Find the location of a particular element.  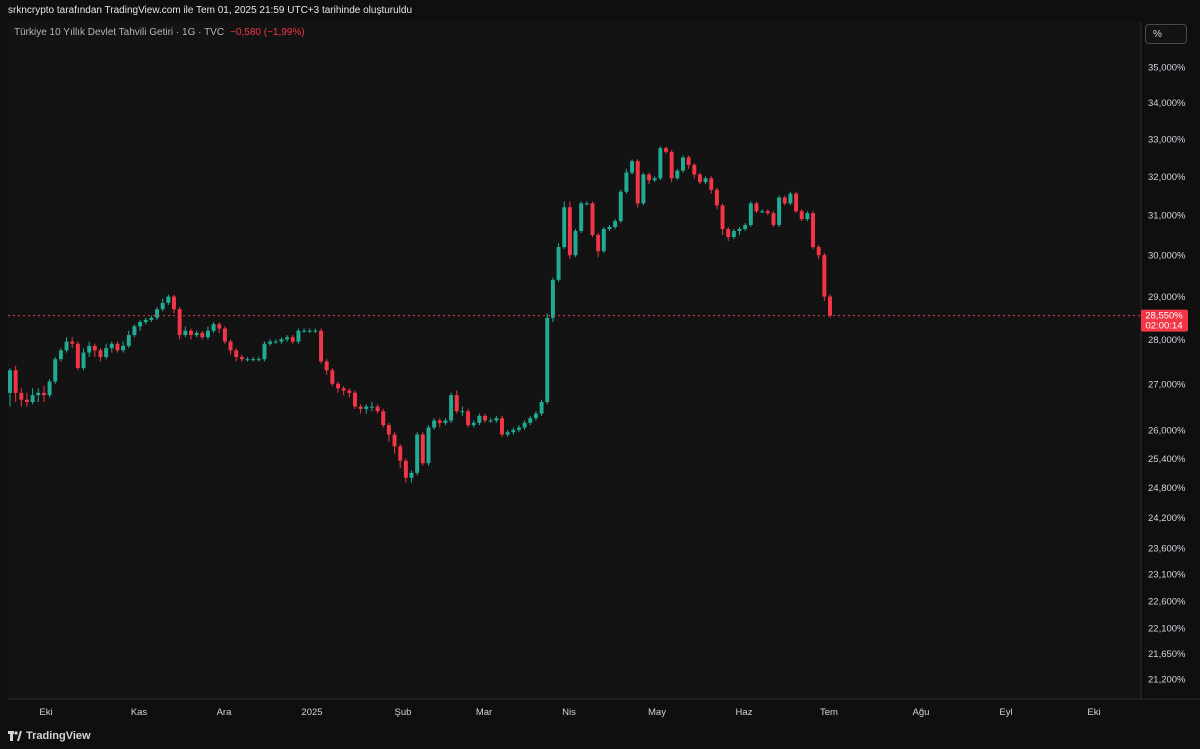

y-tick-label: 26,000% is located at coordinates (1167, 430).